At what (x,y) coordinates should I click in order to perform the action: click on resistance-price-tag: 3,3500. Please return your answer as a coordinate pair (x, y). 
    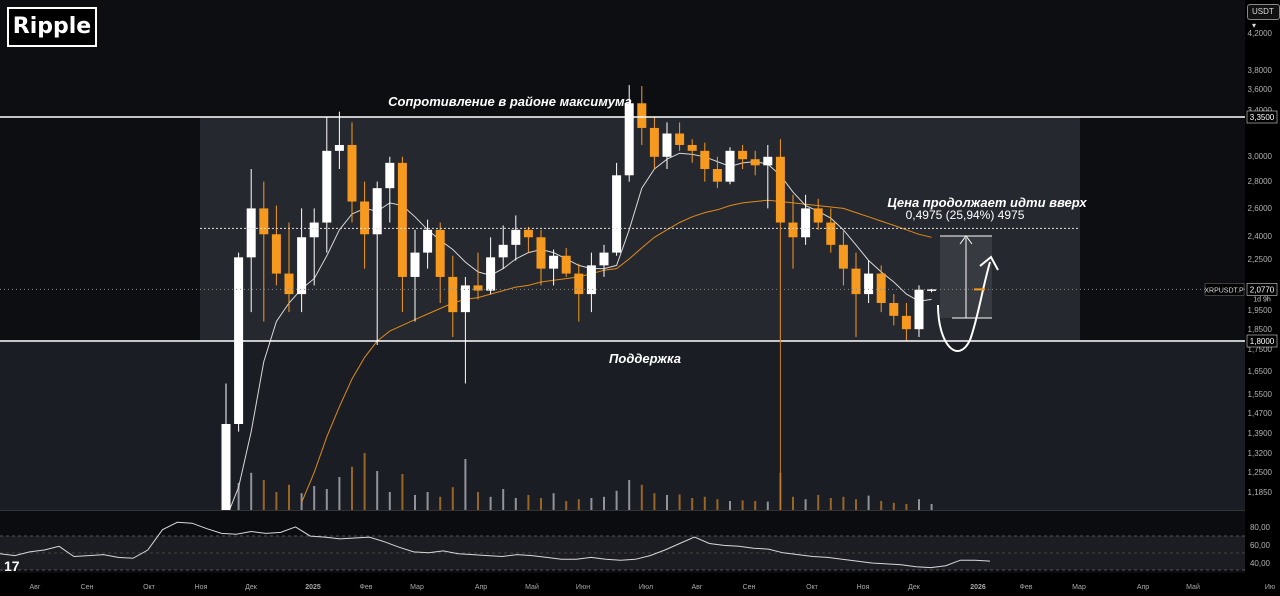
    Looking at the image, I should click on (1262, 117).